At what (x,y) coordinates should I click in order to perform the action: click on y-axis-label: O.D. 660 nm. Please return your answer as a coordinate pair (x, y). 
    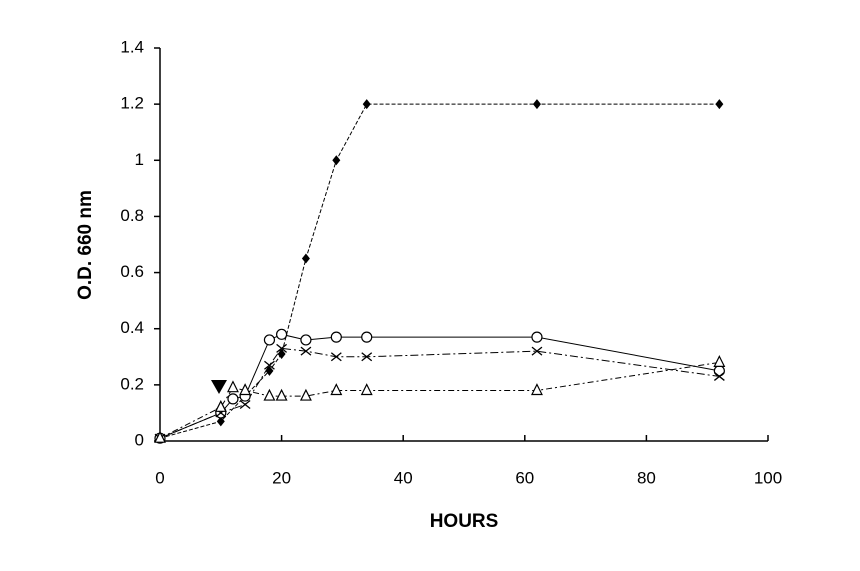
    Looking at the image, I should click on (85, 245).